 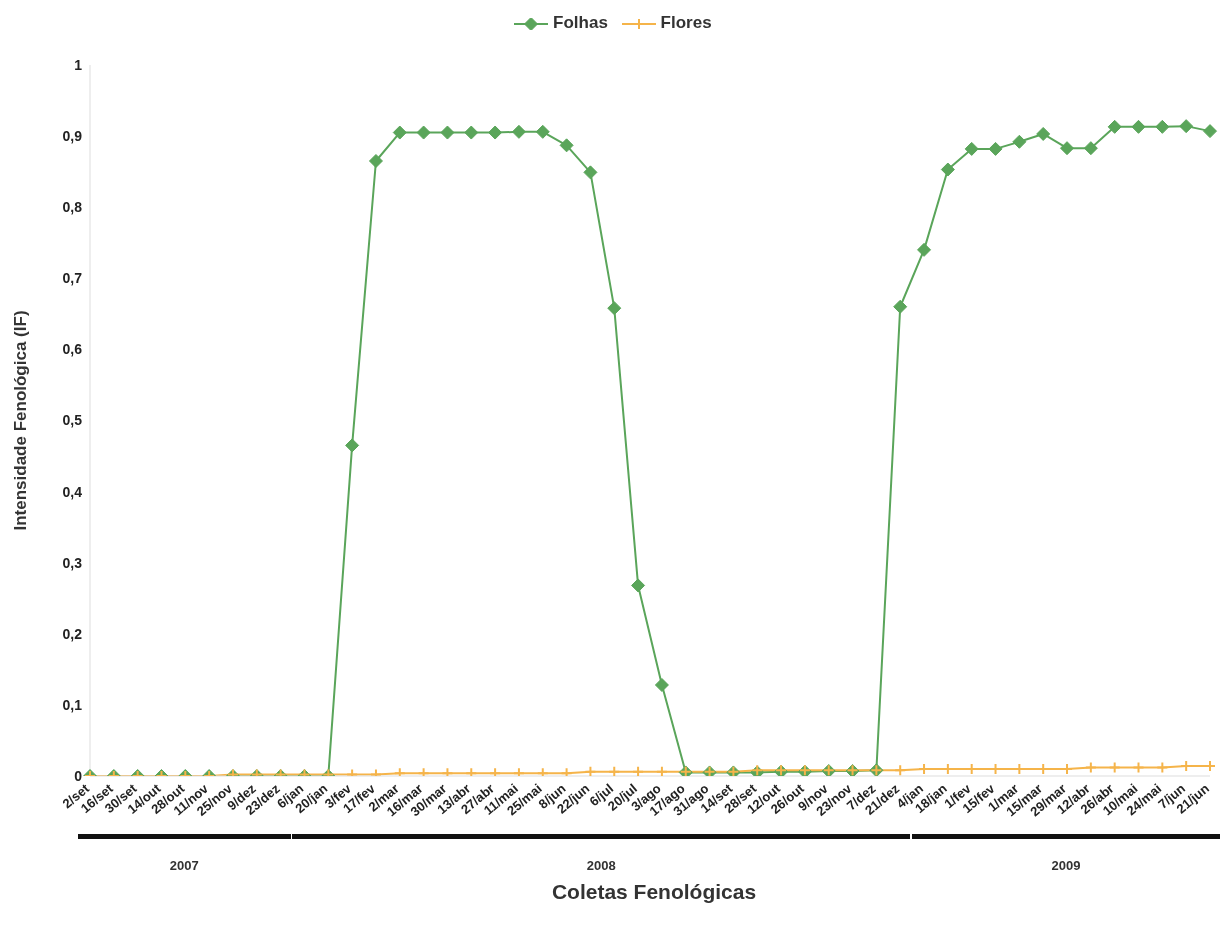 I want to click on text: 2007, so click(x=184, y=865).